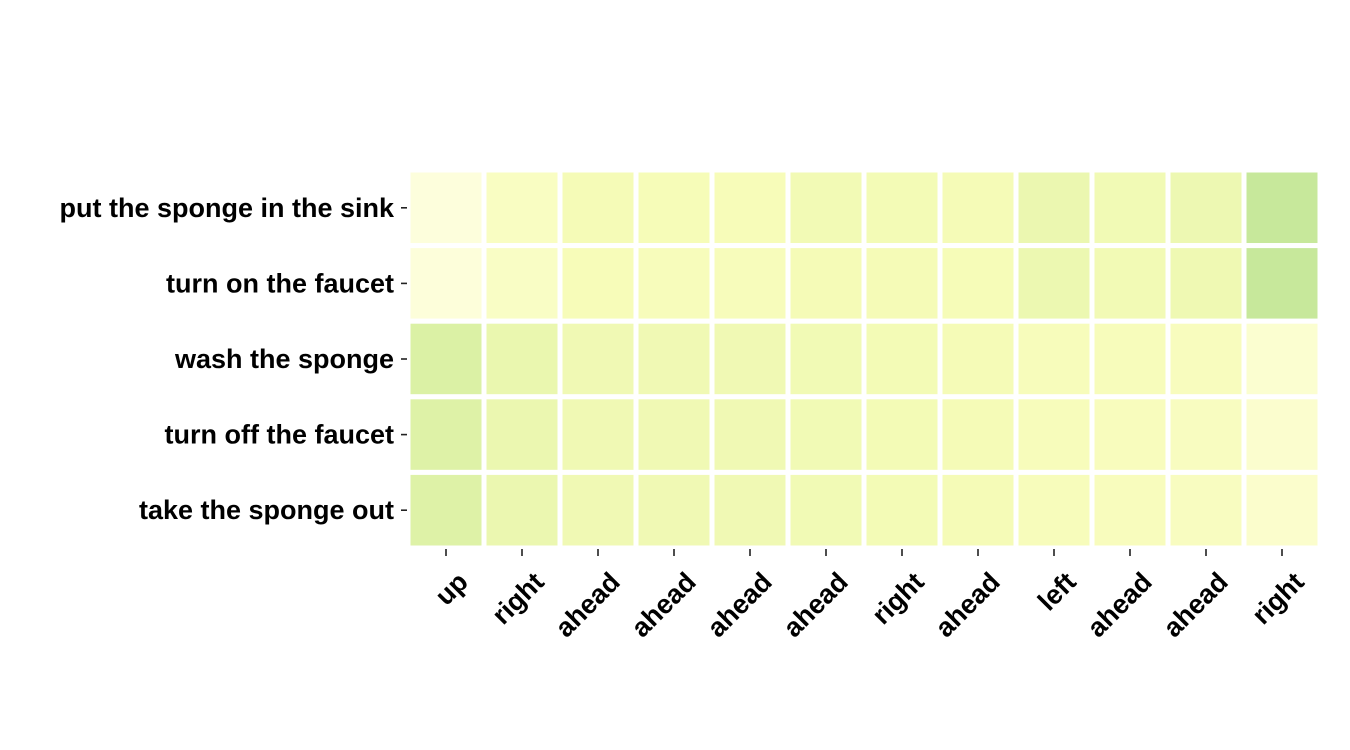 The image size is (1350, 750). Describe the element at coordinates (451, 589) in the screenshot. I see `x-tick-label: up` at that location.